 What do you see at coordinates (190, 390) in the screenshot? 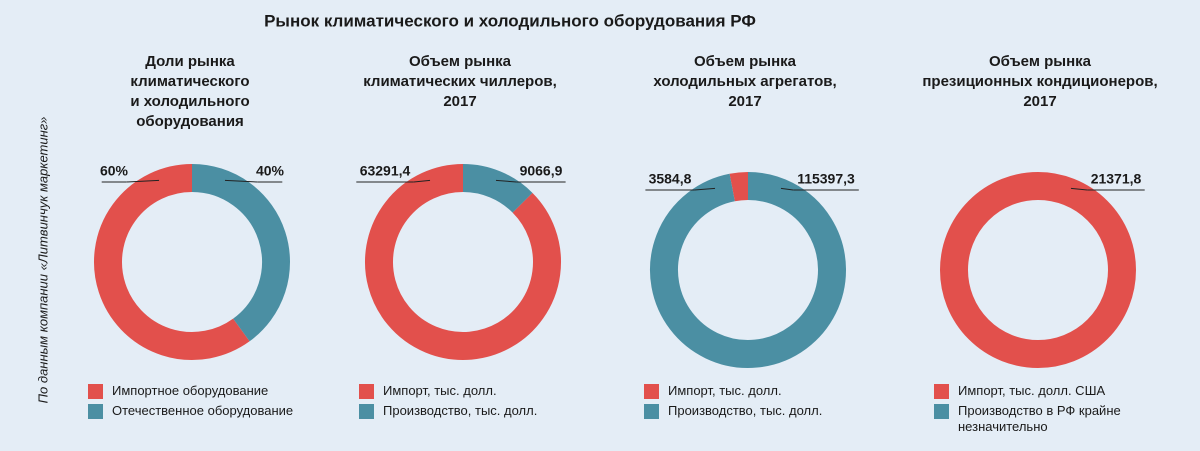
I see `legend-label: Импортное оборудование` at bounding box center [190, 390].